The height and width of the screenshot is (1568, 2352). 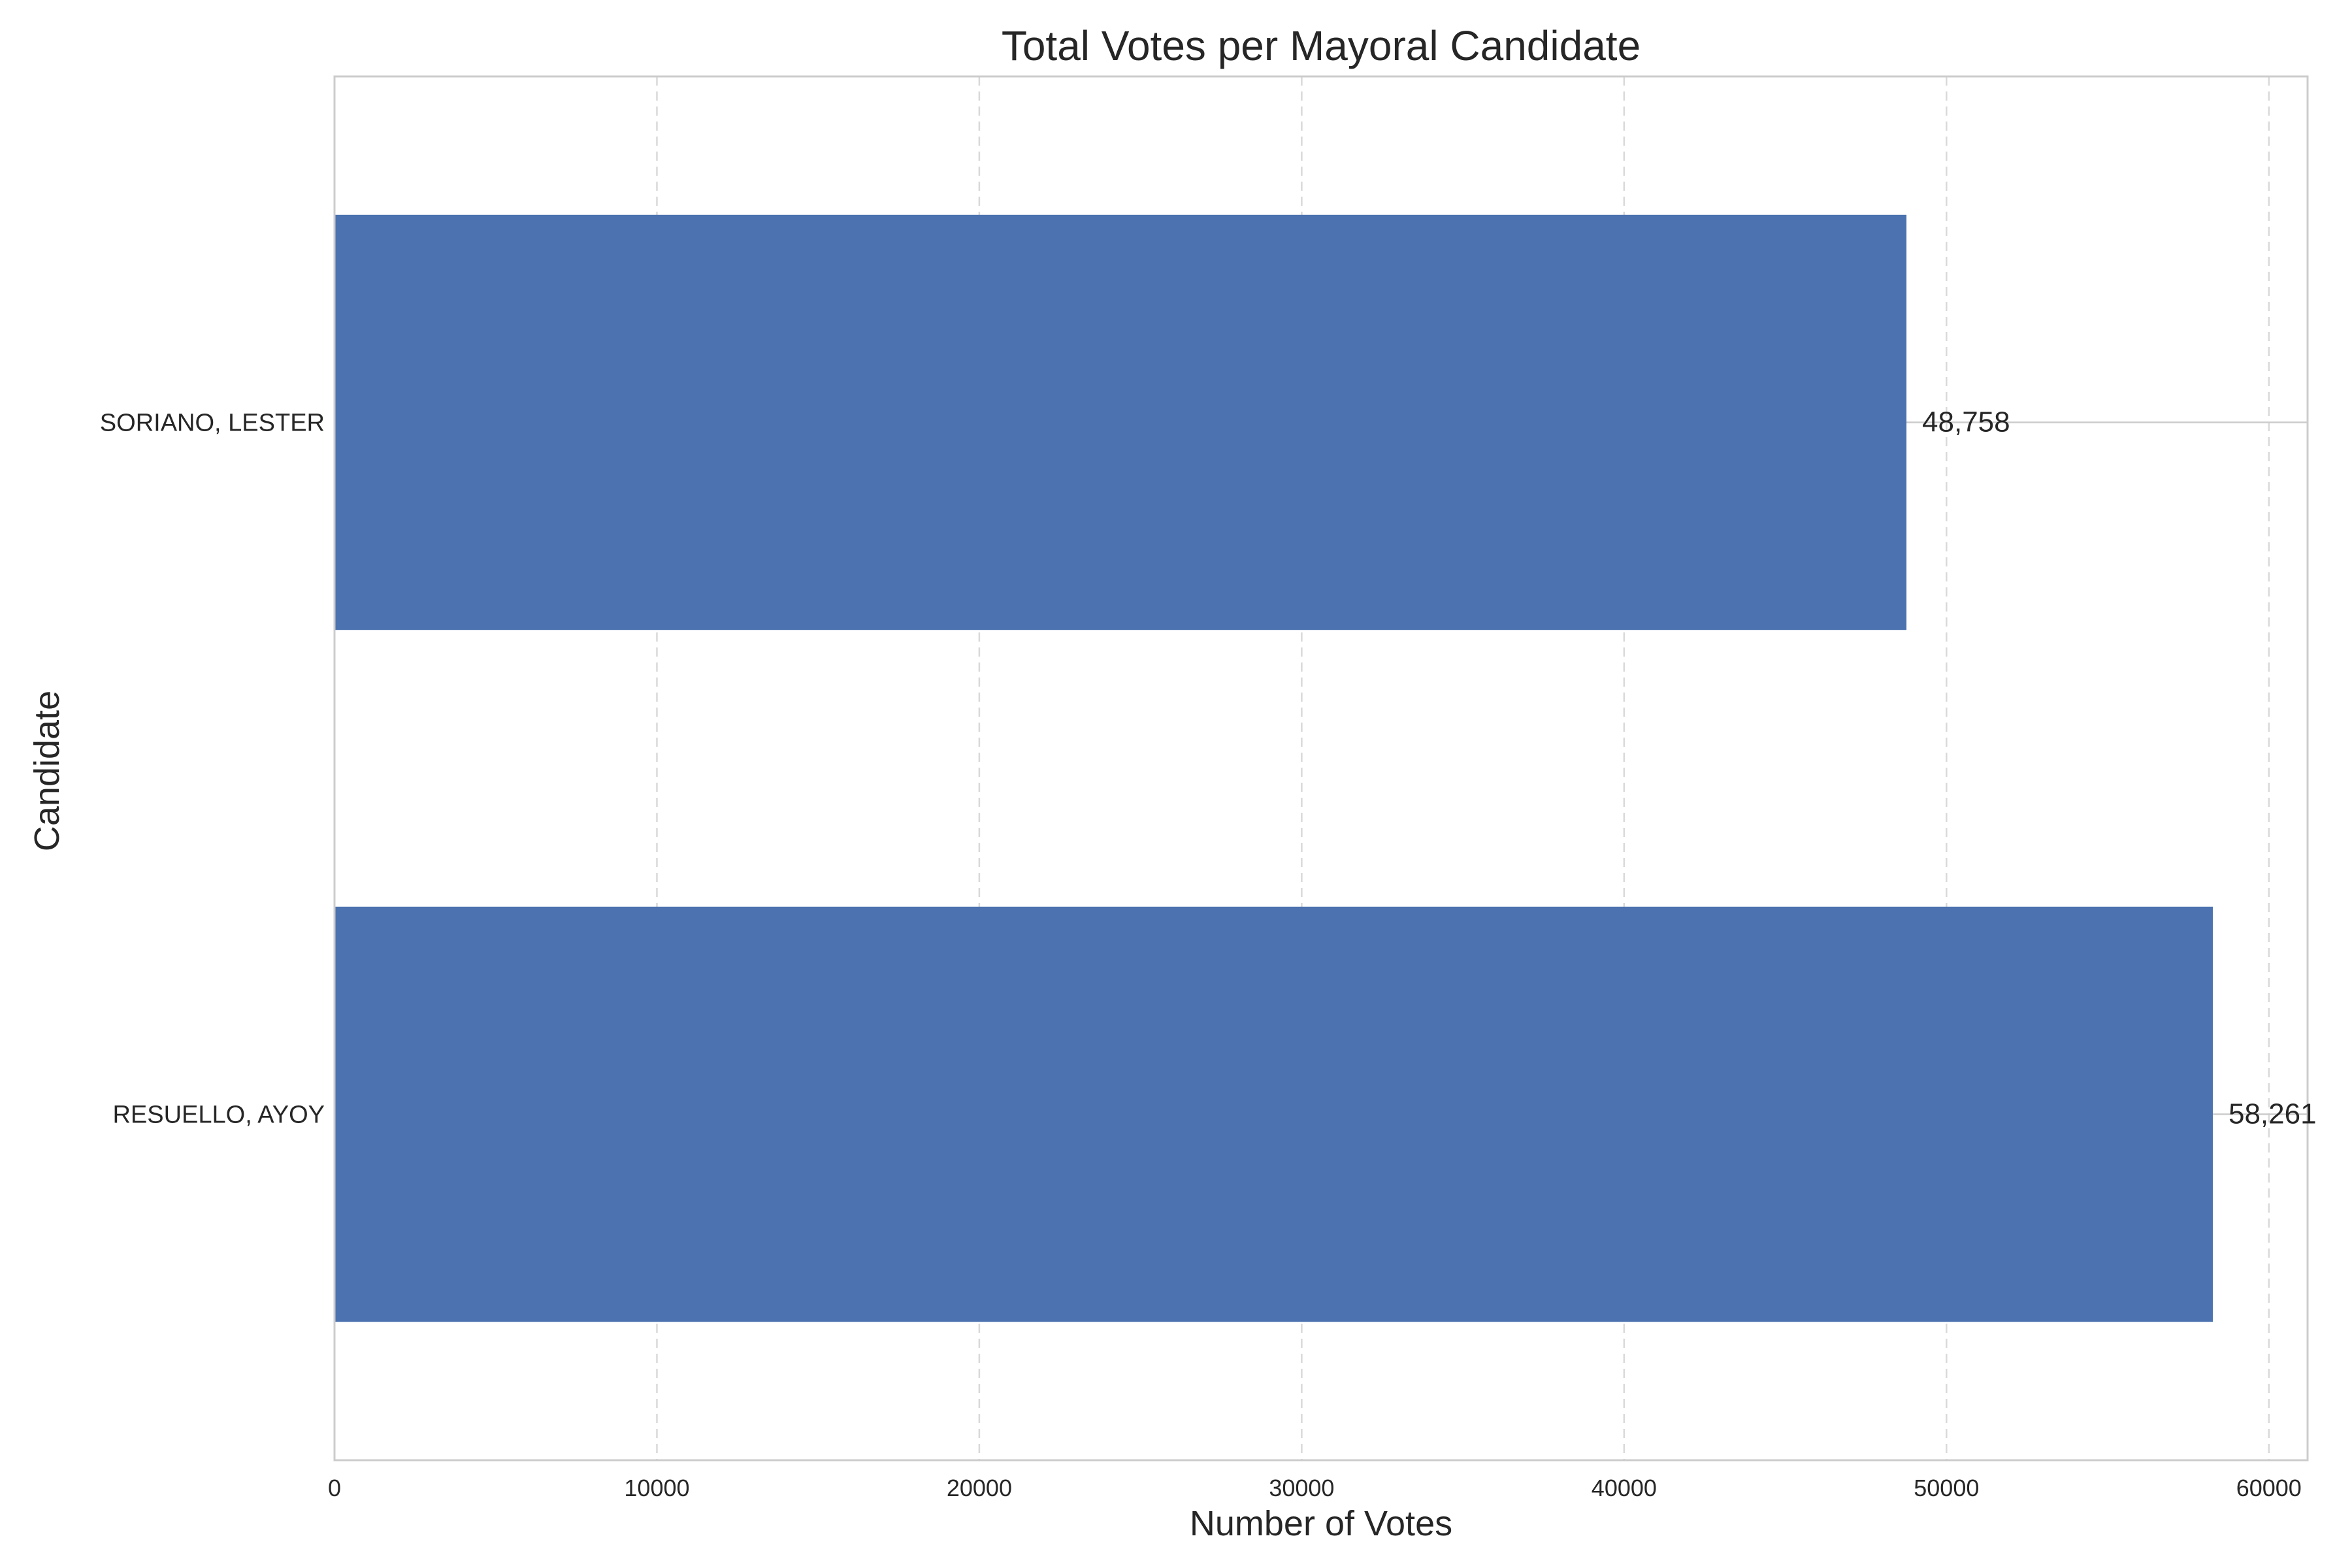 I want to click on x-tick-labels: 0 10000 20000 30000 40000 50000 60000, so click(x=1315, y=1488).